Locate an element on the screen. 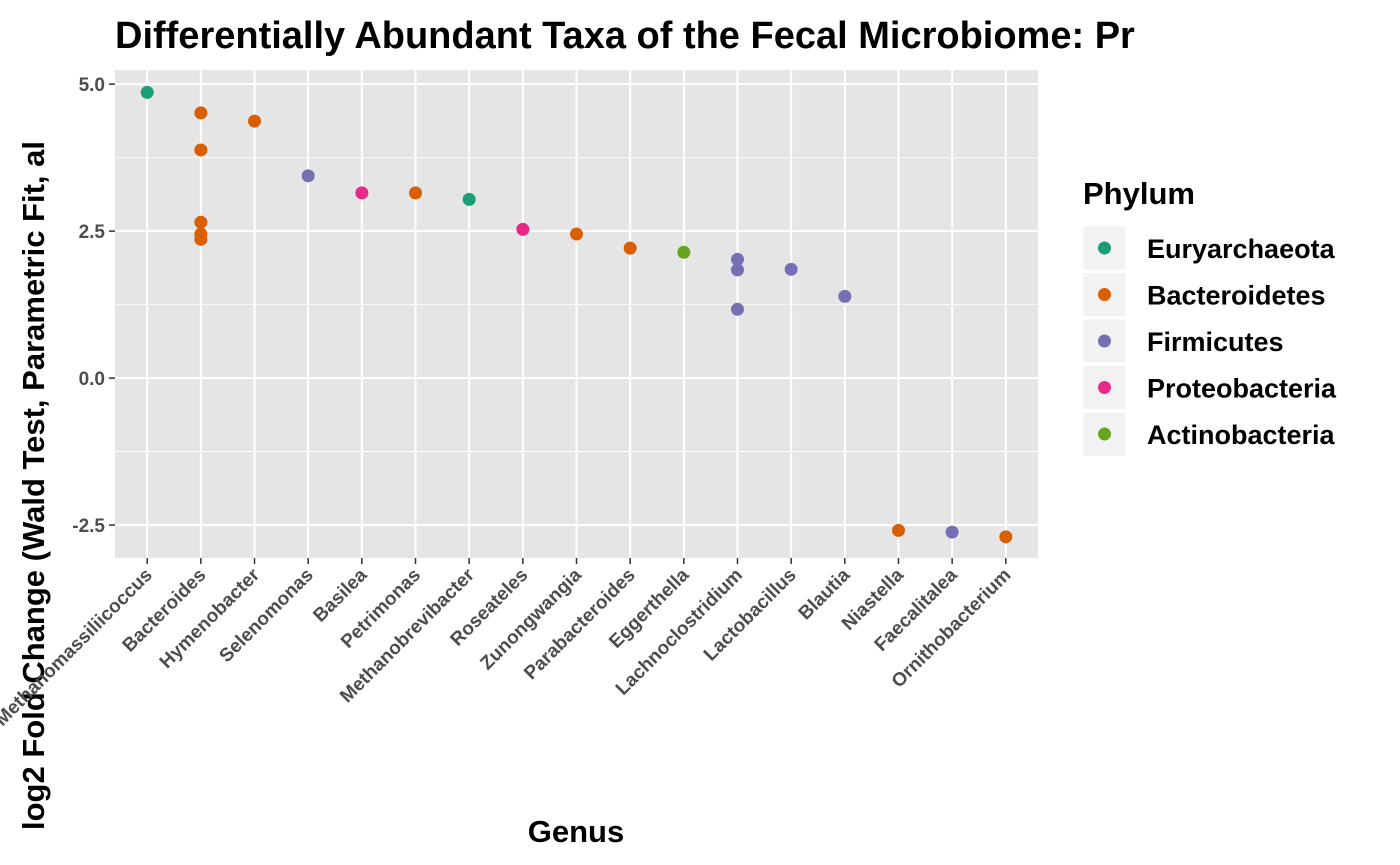  x-axis-title: Genus is located at coordinates (576, 831).